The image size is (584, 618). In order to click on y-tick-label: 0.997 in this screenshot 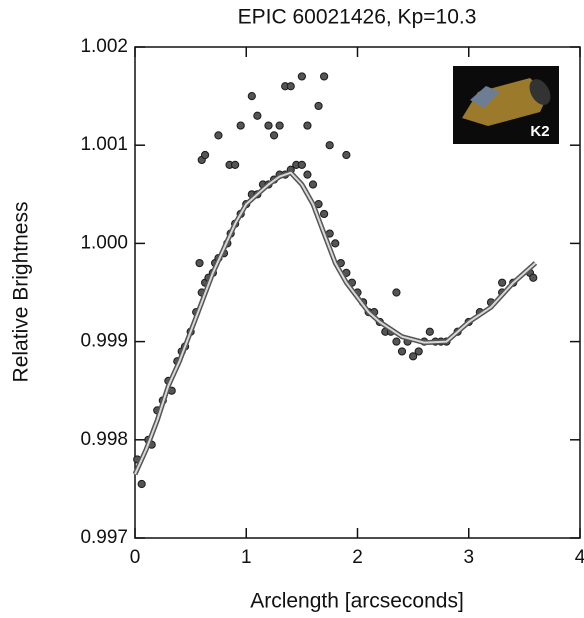, I will do `click(104, 537)`.